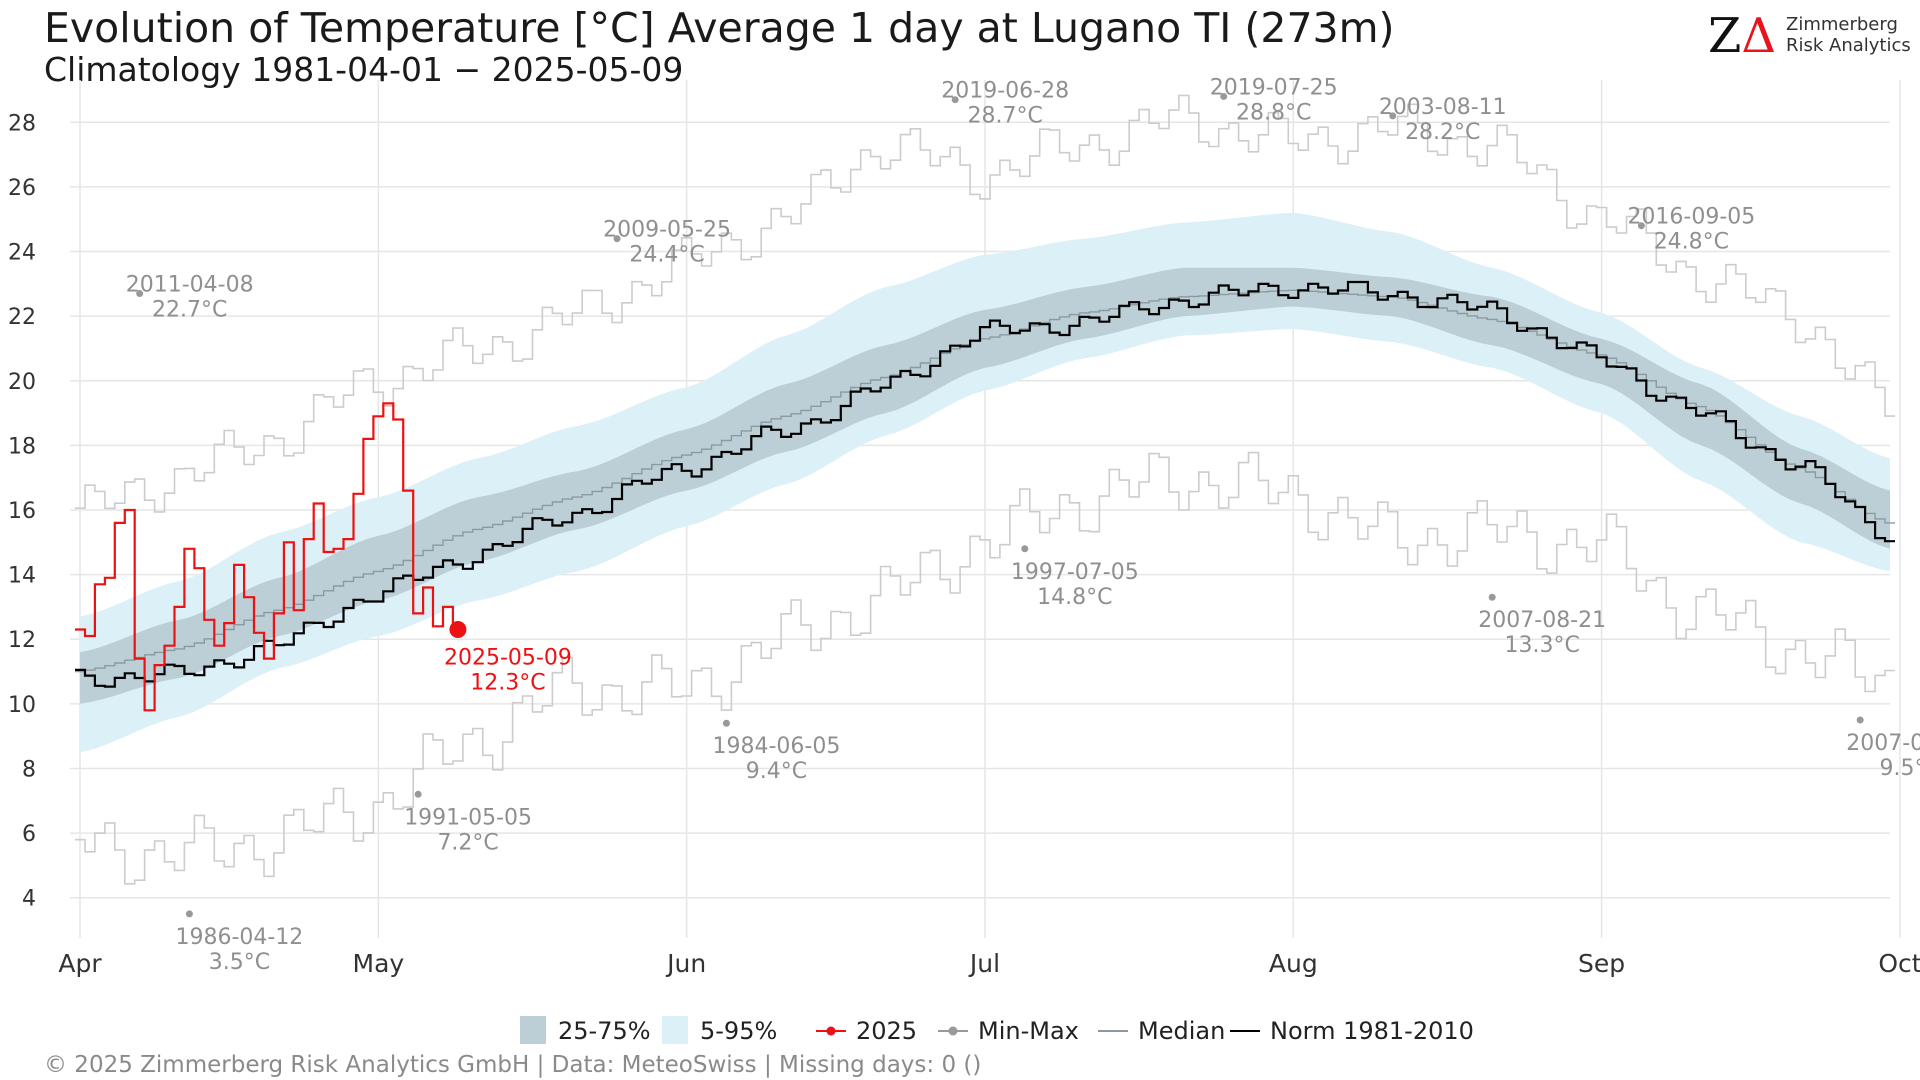 This screenshot has height=1080, width=1920. Describe the element at coordinates (239, 962) in the screenshot. I see `extreme-value-label: 3.5°C` at that location.